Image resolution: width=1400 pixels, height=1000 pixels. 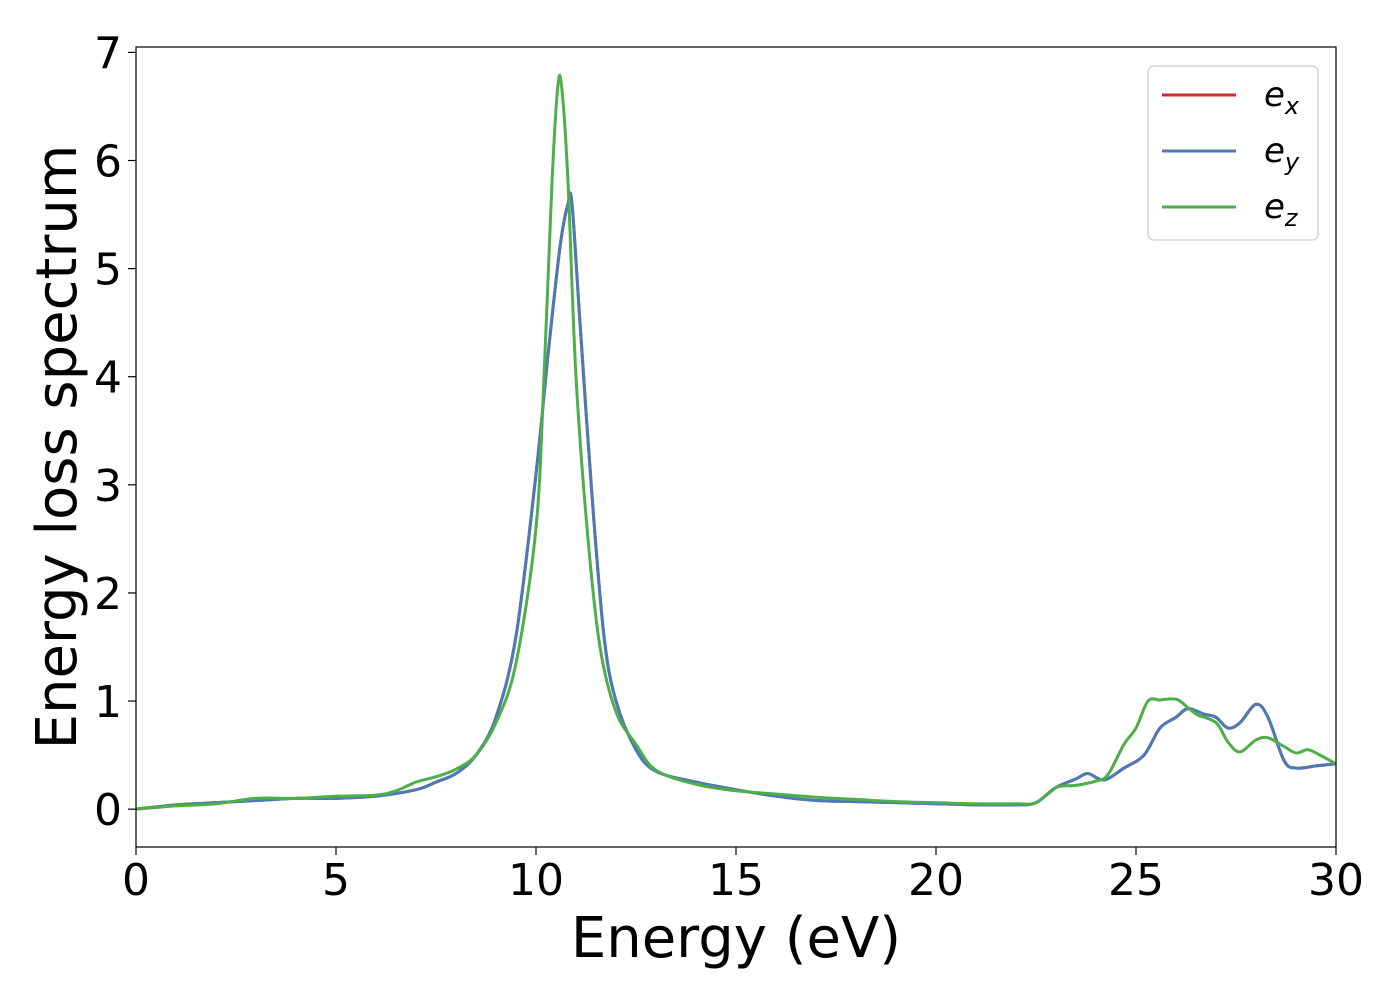 I want to click on y-tick-label: 1, so click(x=108, y=702).